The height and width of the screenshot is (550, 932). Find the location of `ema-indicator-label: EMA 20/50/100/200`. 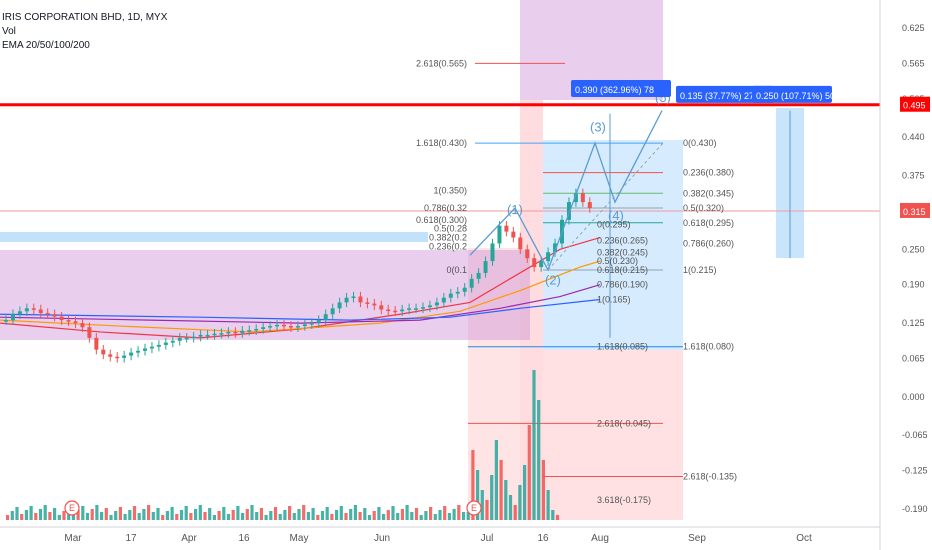

ema-indicator-label: EMA 20/50/100/200 is located at coordinates (46, 45).